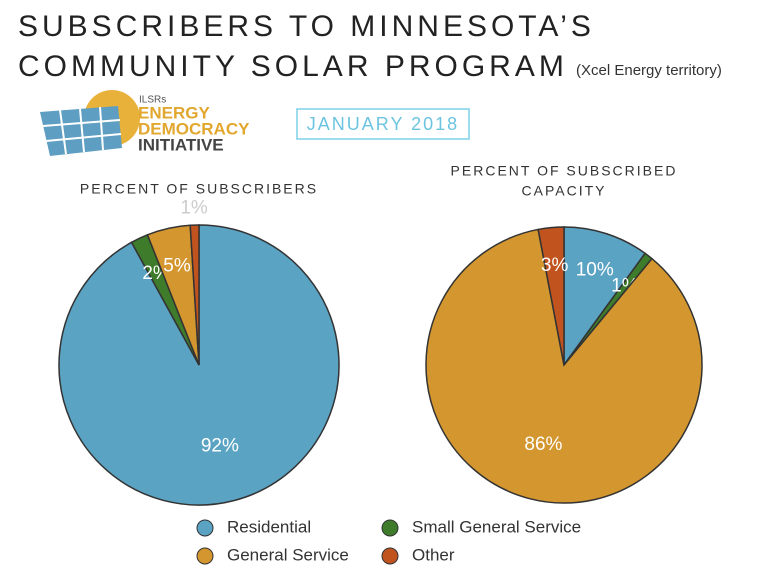 The image size is (768, 576). What do you see at coordinates (433, 554) in the screenshot?
I see `legend-label: Other` at bounding box center [433, 554].